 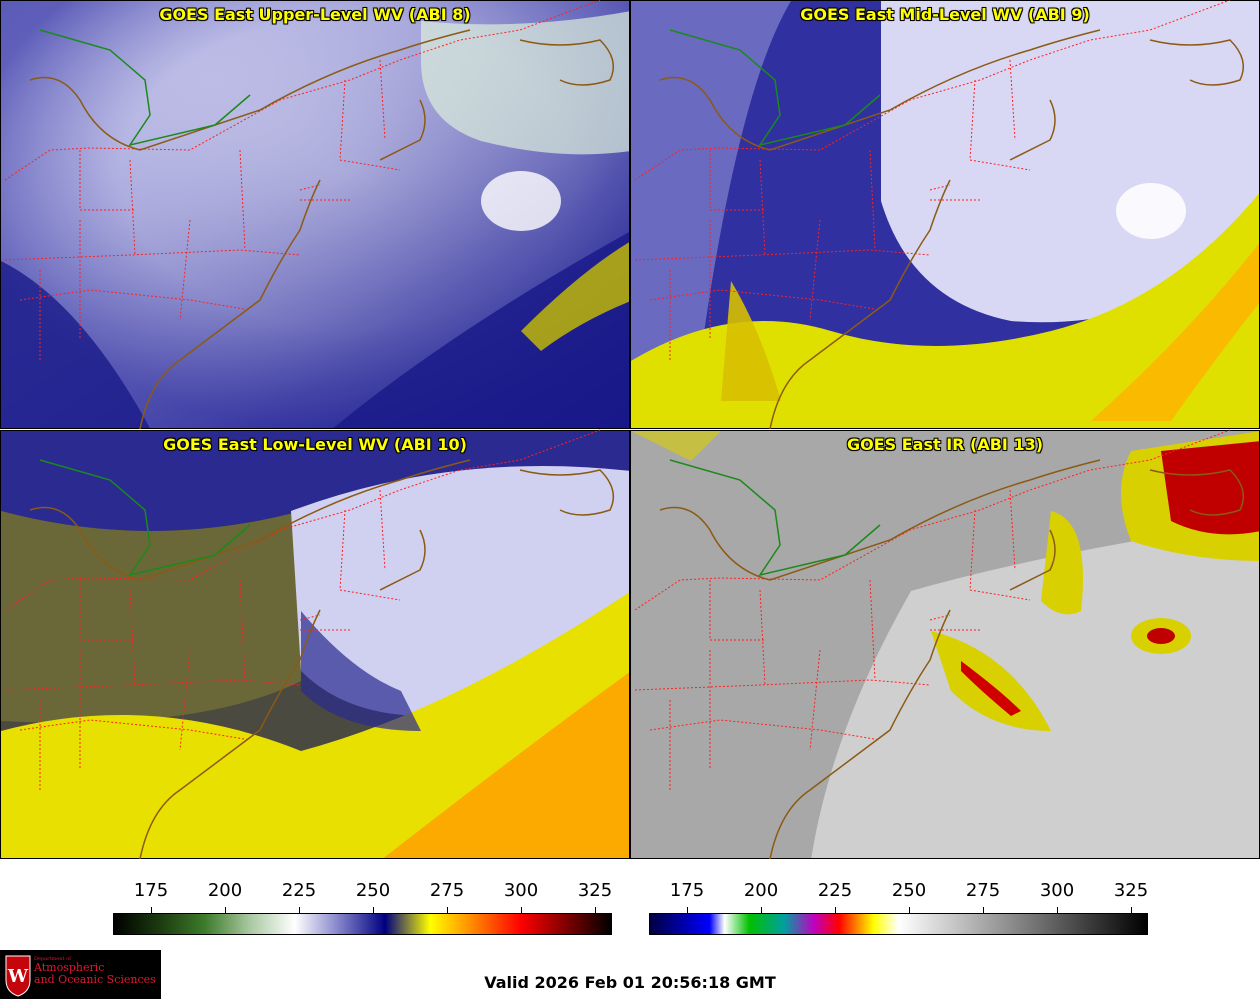 I want to click on uw-crest-icon: W, so click(x=18, y=976).